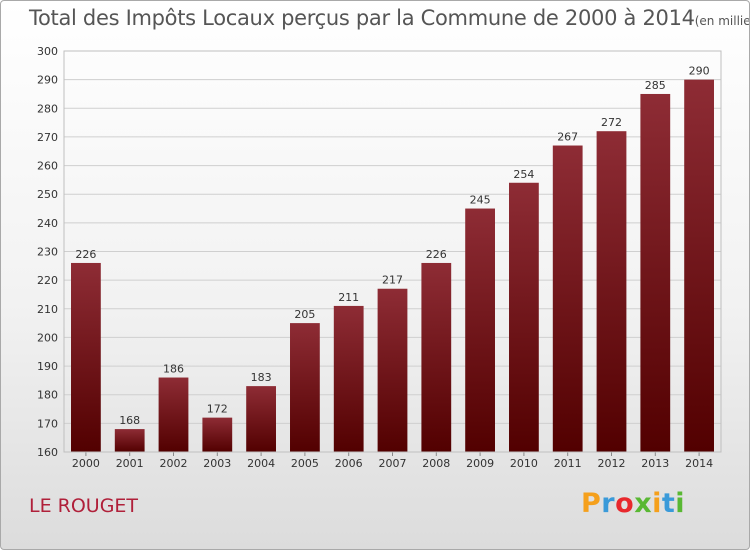 This screenshot has height=550, width=750. Describe the element at coordinates (349, 463) in the screenshot. I see `x-tick-label: 2006` at that location.